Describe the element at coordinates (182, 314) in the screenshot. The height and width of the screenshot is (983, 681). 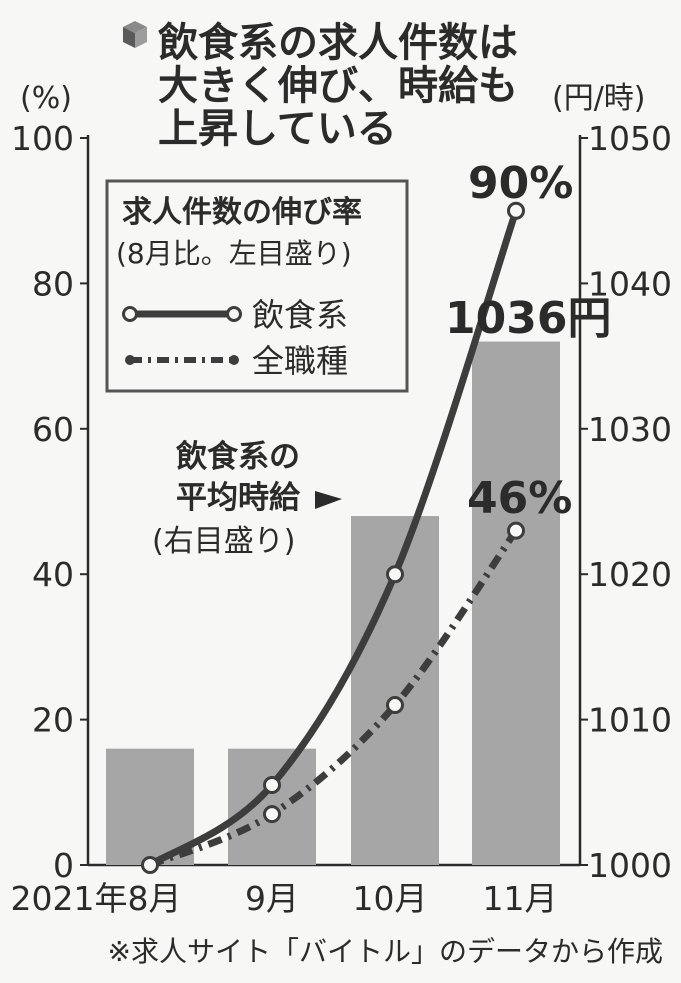
I see `legend-swatch-solid` at that location.